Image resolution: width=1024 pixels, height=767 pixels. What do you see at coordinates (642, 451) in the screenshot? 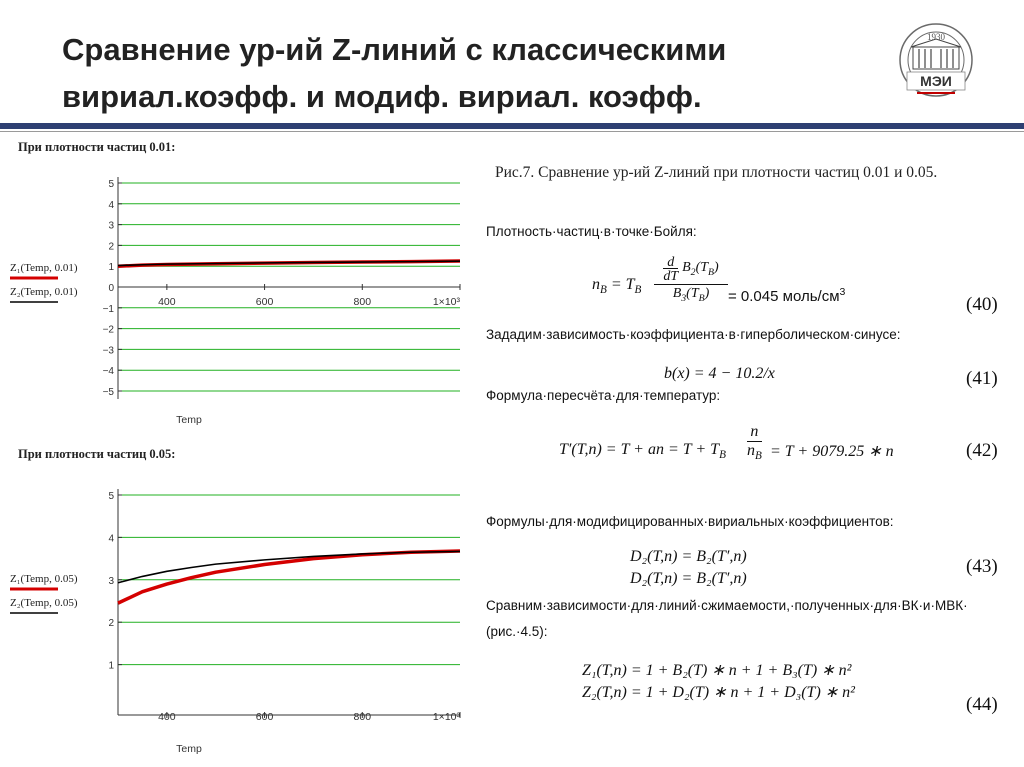
I see `eq42-left: T′(T,n) = T + an = T + TB` at bounding box center [642, 451].